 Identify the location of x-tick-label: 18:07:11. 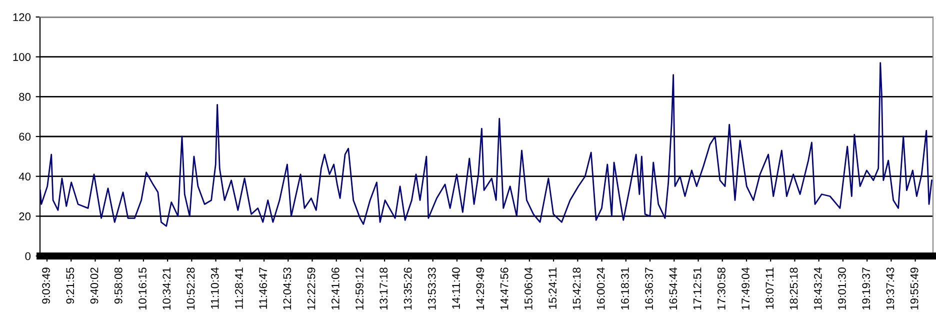
(770, 288).